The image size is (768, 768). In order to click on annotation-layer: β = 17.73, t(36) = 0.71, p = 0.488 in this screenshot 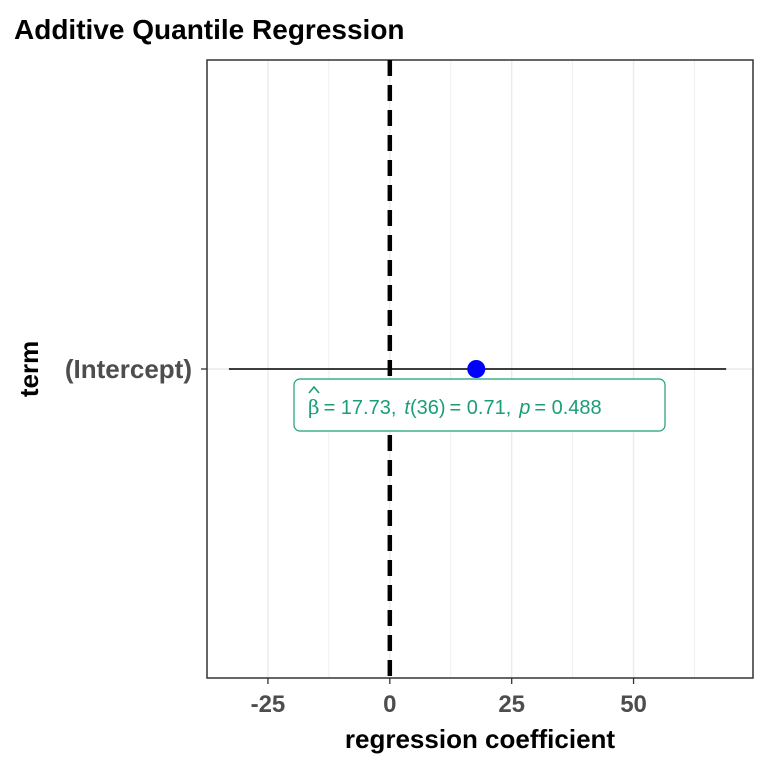, I will do `click(479, 405)`.